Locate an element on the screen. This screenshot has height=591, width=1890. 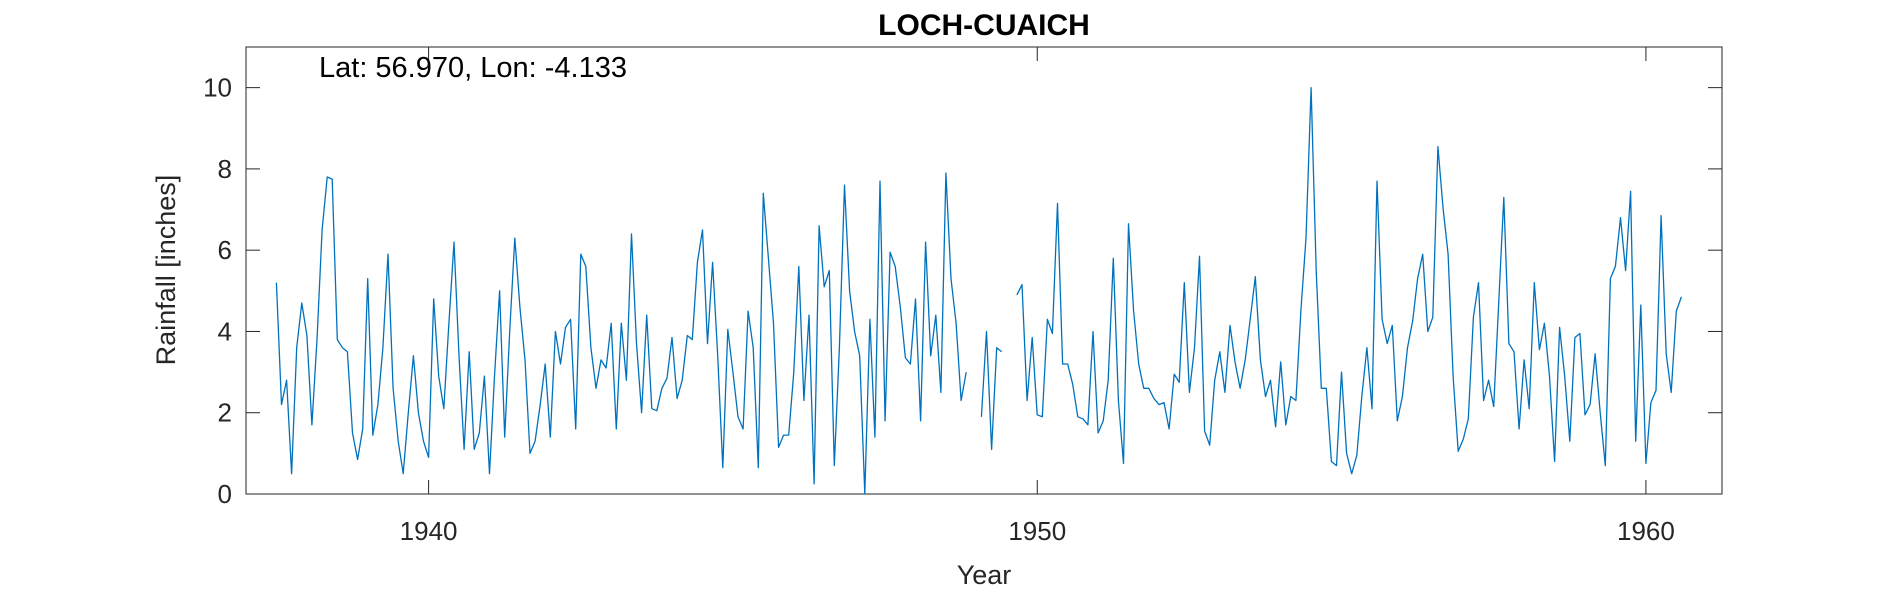
y-tick-label: 8 is located at coordinates (225, 169).